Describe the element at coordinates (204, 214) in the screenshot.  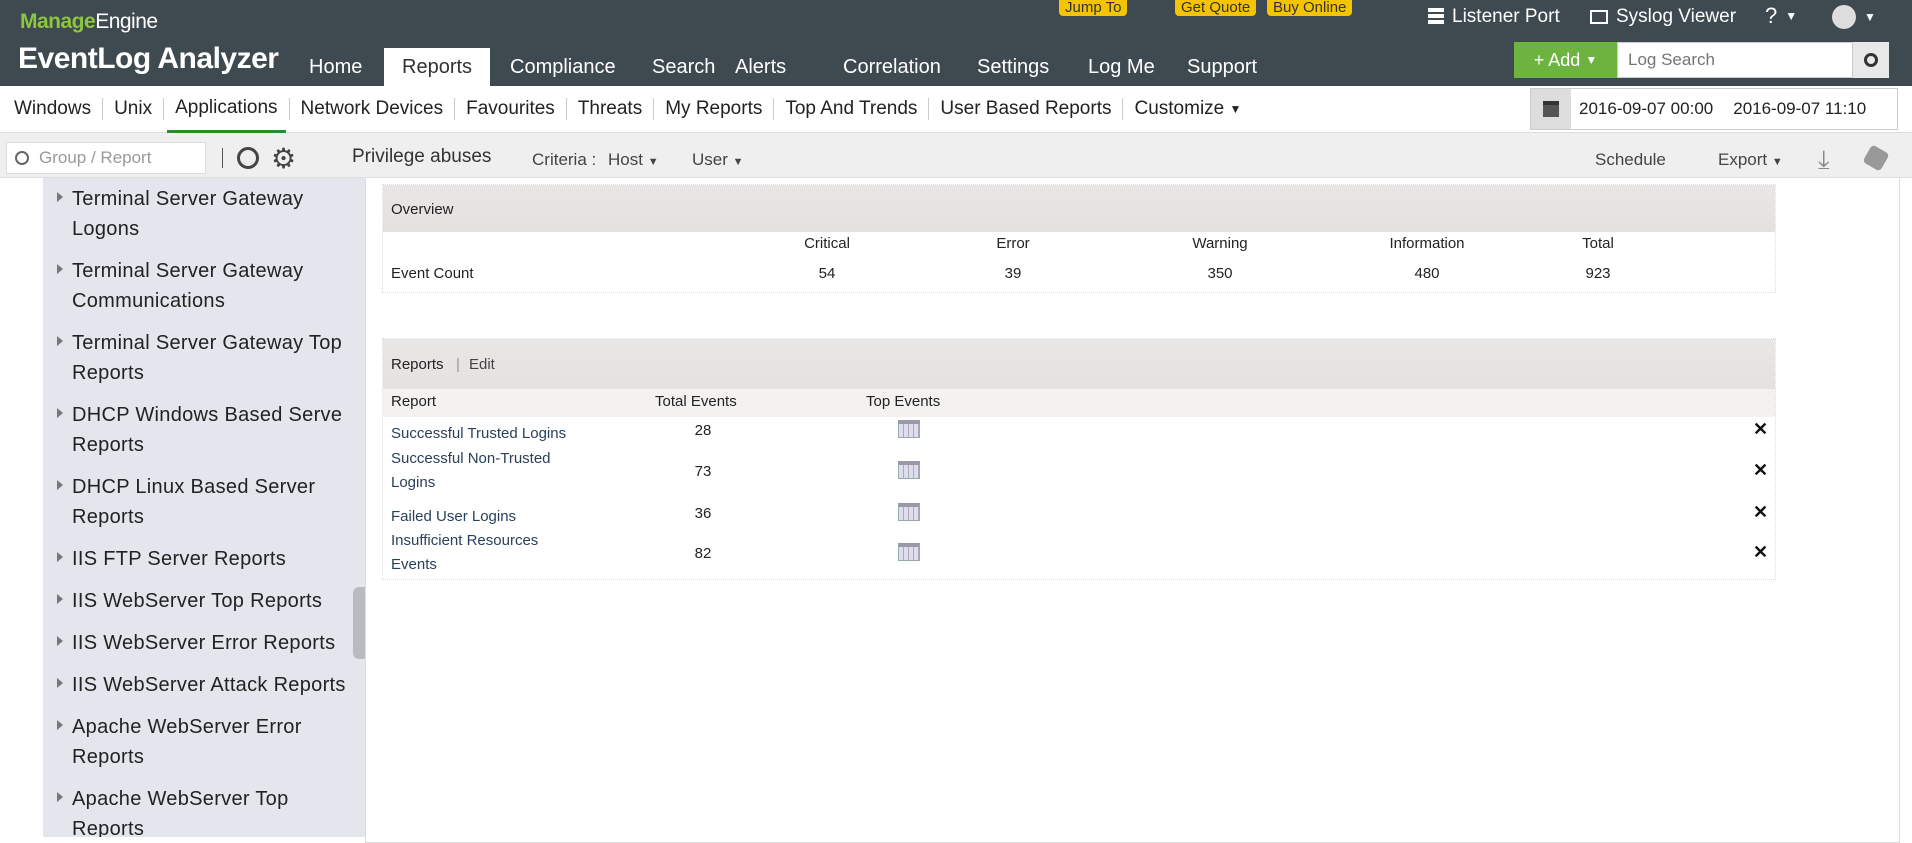
I see `sidebar-item: Terminal Server Gateway Logons` at that location.